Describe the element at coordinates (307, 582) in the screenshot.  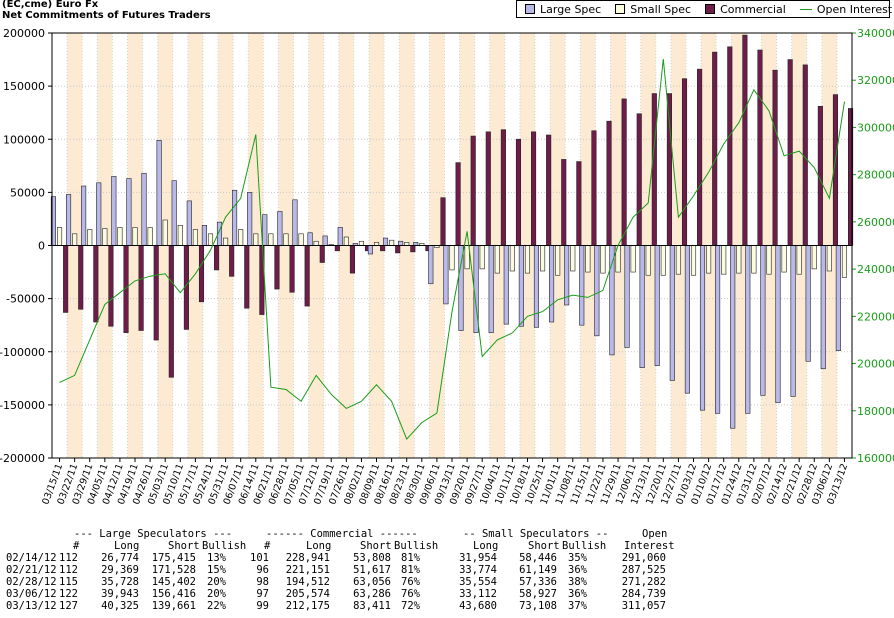
I see `stats-cell-long2: 194,512` at that location.